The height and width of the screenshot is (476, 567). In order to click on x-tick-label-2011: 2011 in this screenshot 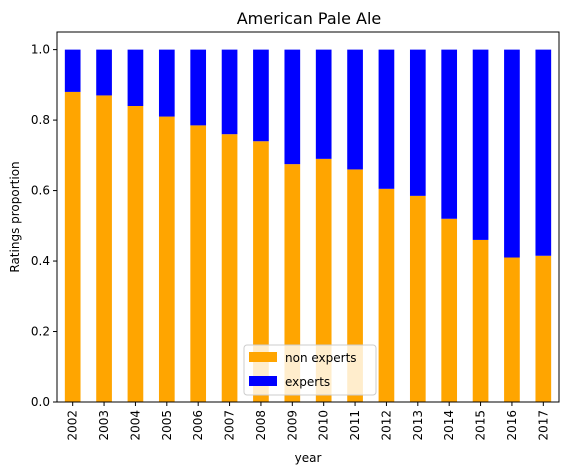, I will do `click(355, 425)`.